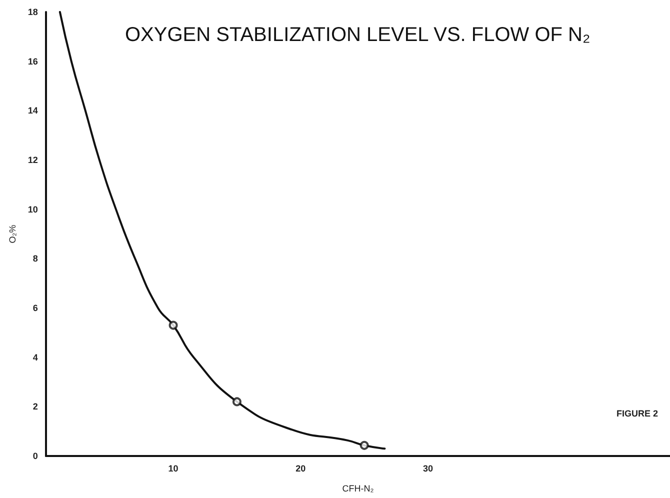 Image resolution: width=670 pixels, height=498 pixels. What do you see at coordinates (33, 61) in the screenshot?
I see `y-tick-label: 16` at bounding box center [33, 61].